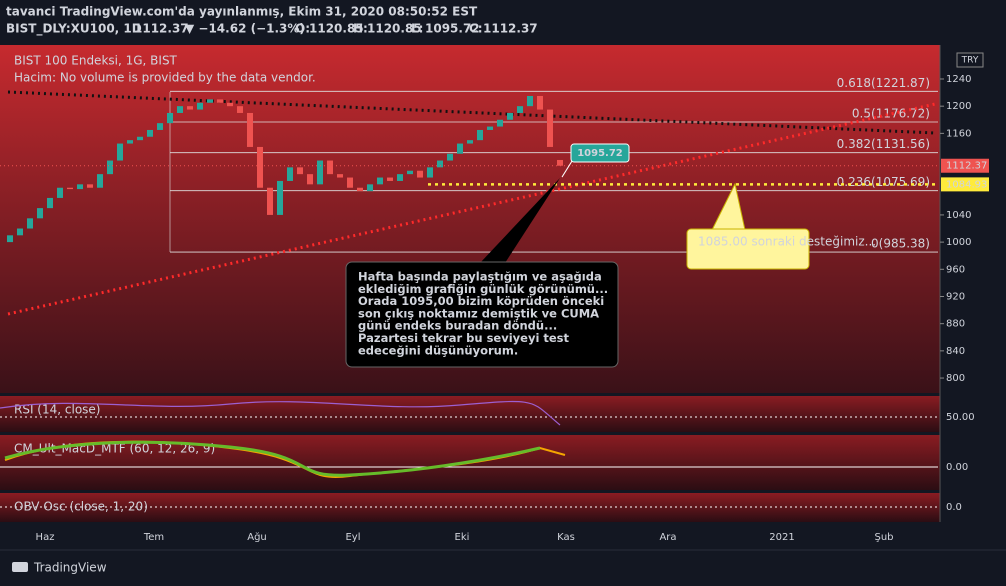  What do you see at coordinates (957, 467) in the screenshot?
I see `level-label: 0.00` at bounding box center [957, 467].